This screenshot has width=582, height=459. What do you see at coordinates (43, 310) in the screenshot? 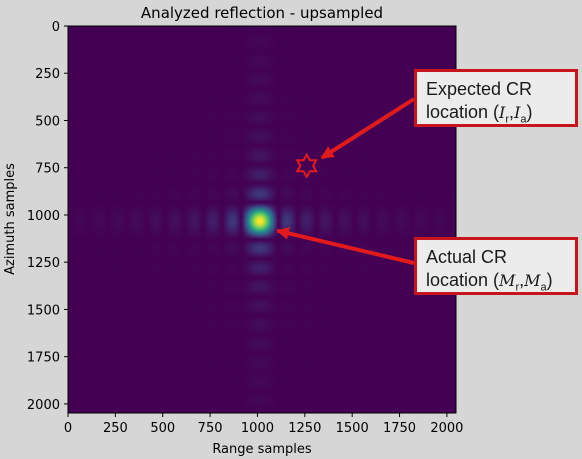
I see `y-tick-label: 1500` at bounding box center [43, 310].